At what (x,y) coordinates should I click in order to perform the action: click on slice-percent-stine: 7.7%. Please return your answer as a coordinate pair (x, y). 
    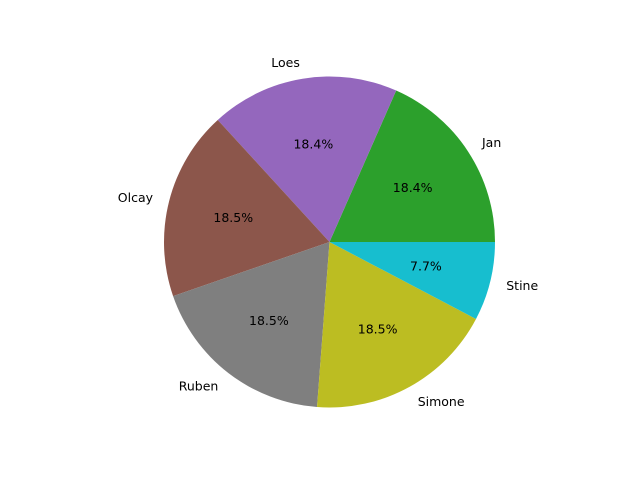
    Looking at the image, I should click on (426, 265).